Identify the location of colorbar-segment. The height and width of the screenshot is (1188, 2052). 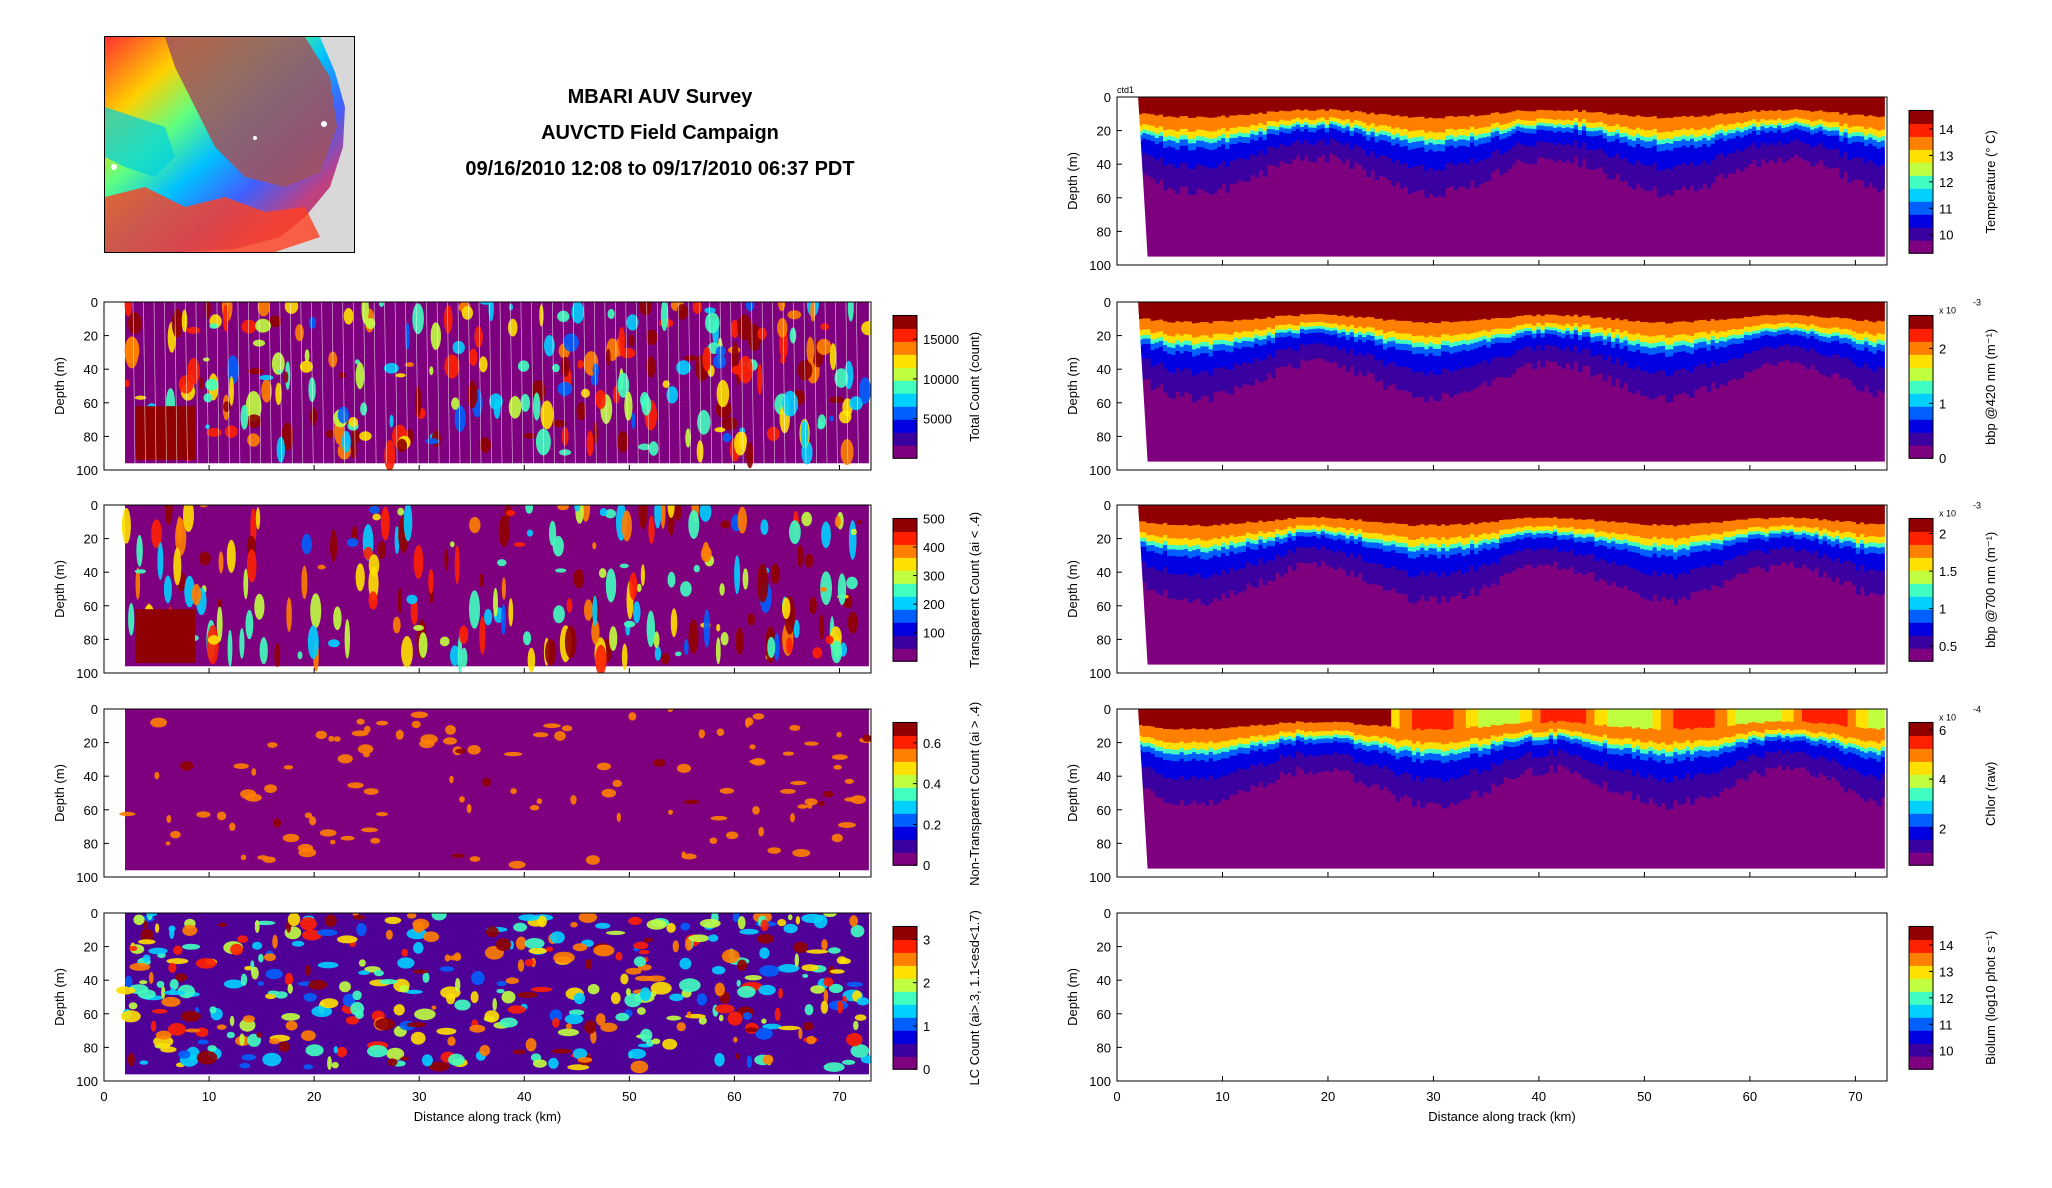
(905, 400).